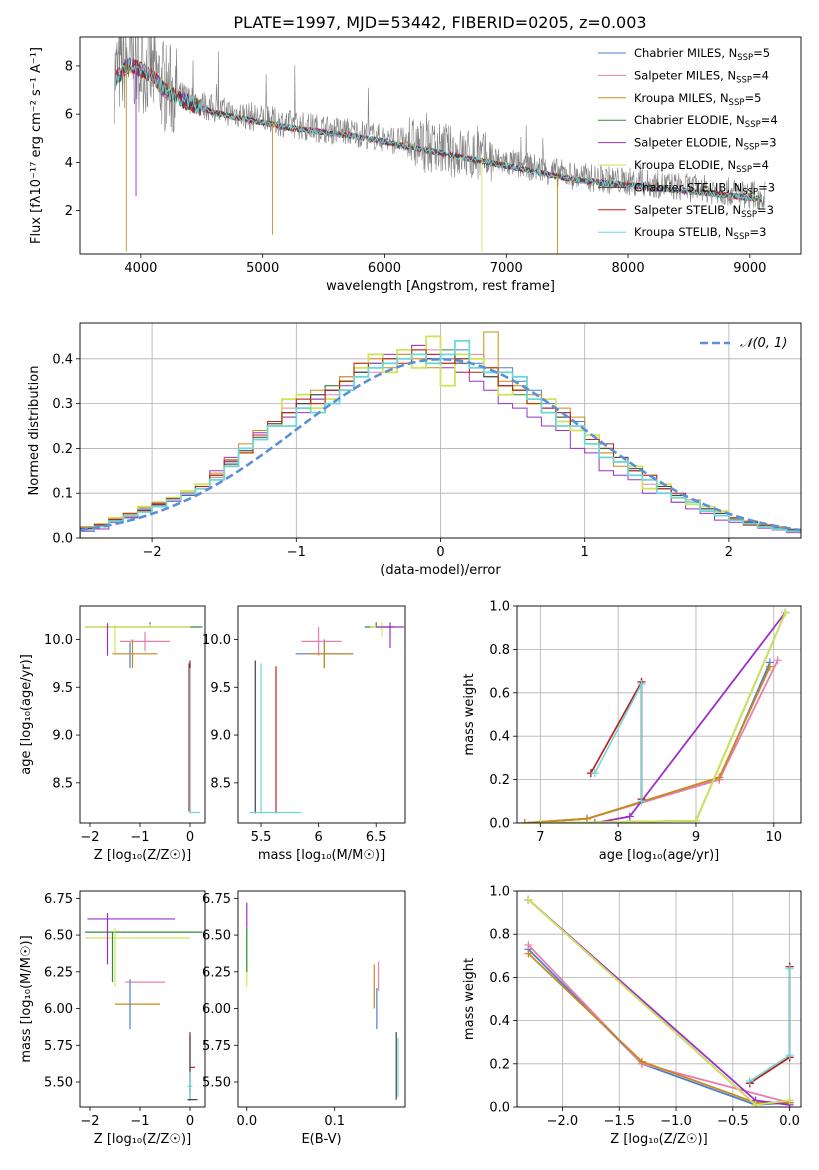 This screenshot has height=1170, width=819. What do you see at coordinates (438, 130) in the screenshot?
I see `model-spectrum-line` at bounding box center [438, 130].